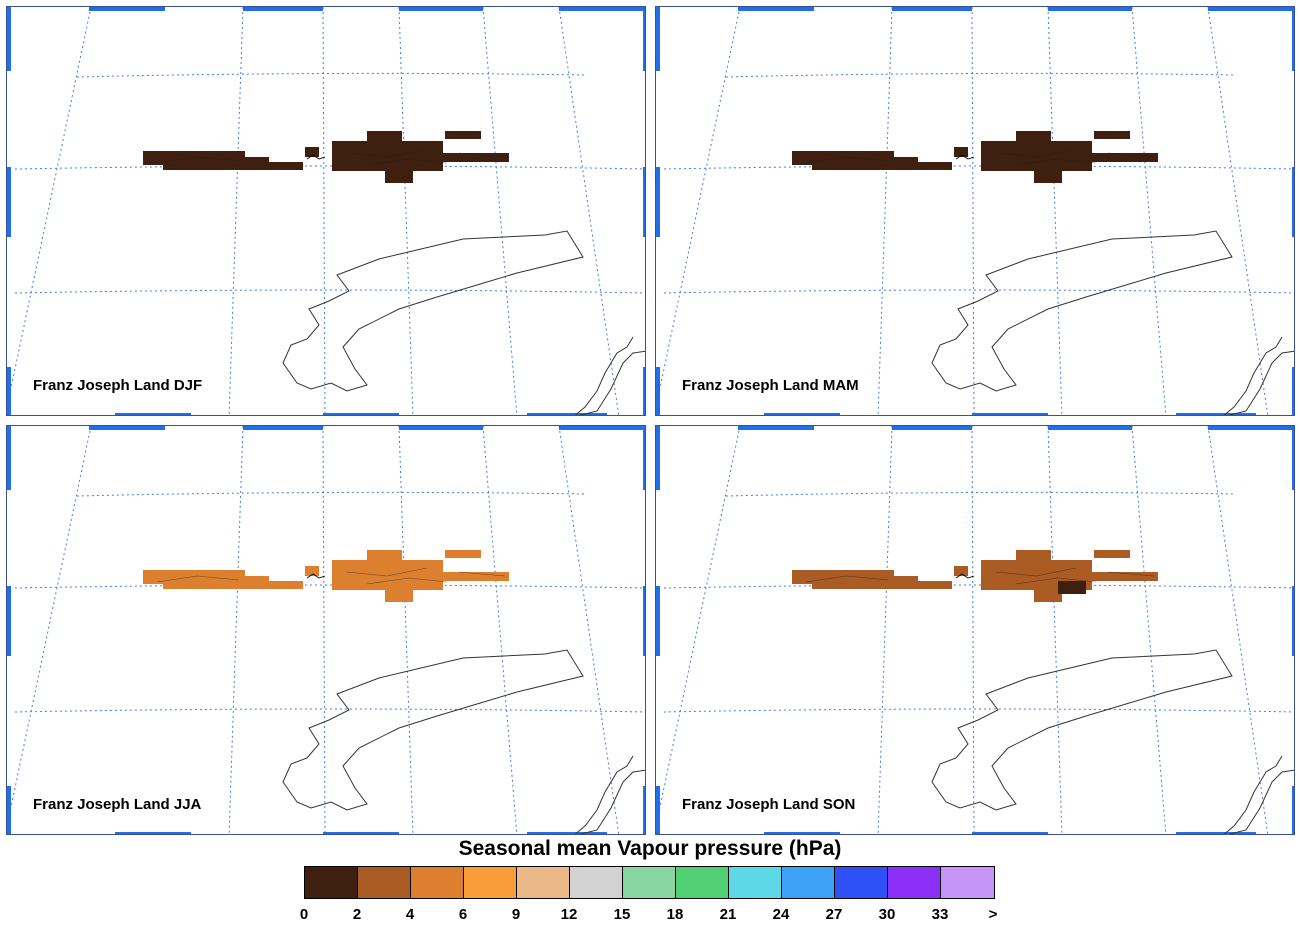  Describe the element at coordinates (769, 804) in the screenshot. I see `panel-title-son: Franz Joseph Land SON` at that location.